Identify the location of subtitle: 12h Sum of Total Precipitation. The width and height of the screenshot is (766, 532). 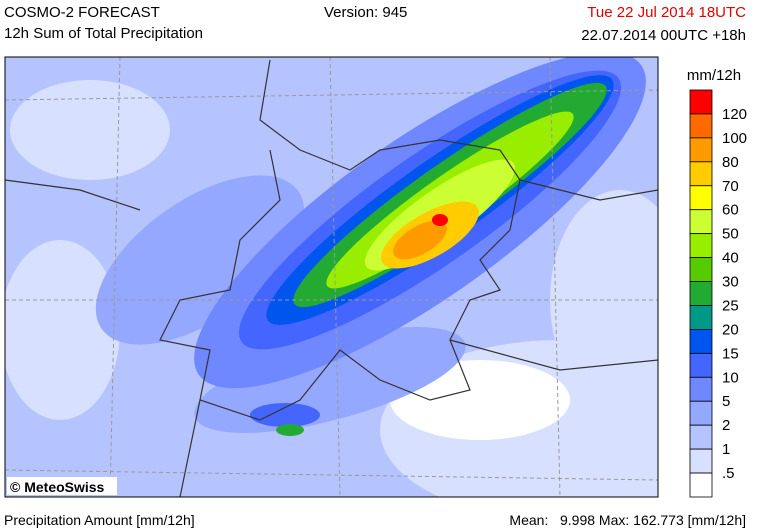
(103, 33).